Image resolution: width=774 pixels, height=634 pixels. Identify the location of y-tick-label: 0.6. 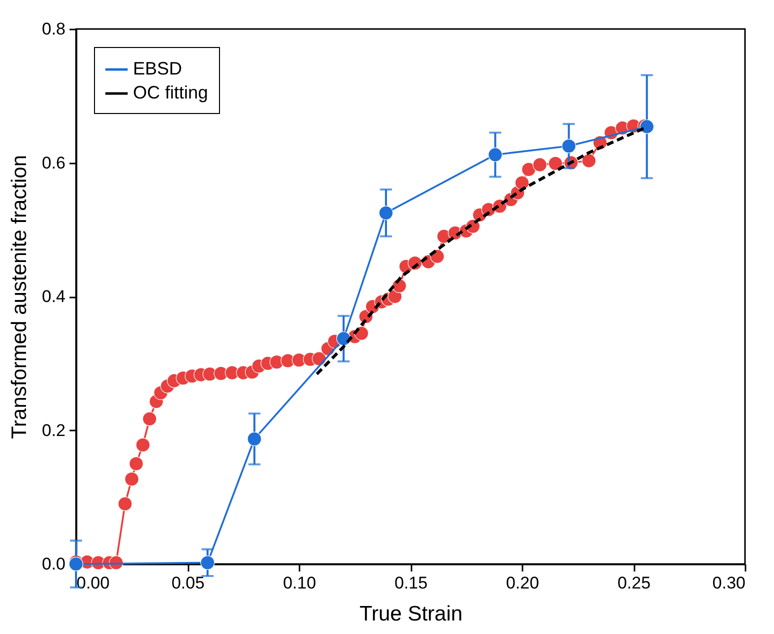
(54, 162).